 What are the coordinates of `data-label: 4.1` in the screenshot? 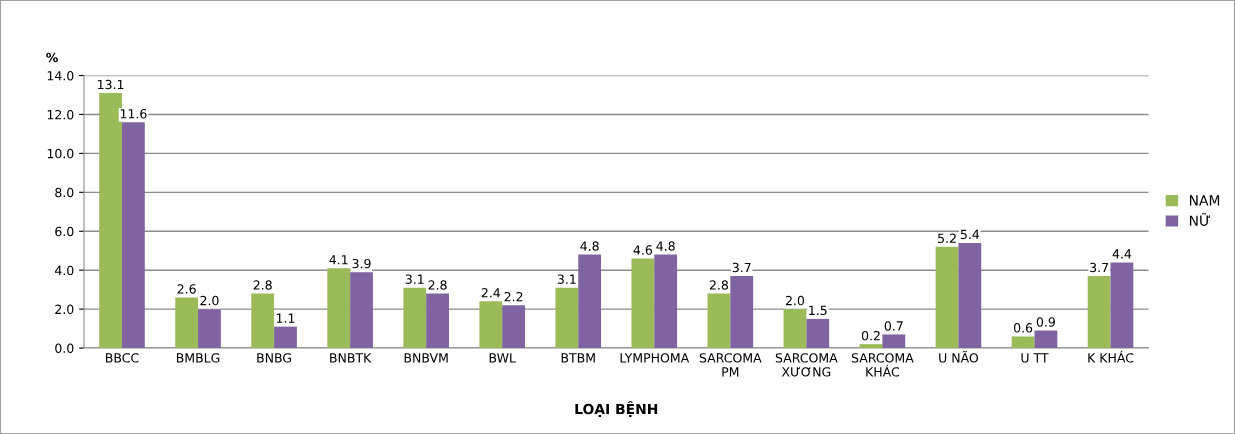 It's located at (338, 260).